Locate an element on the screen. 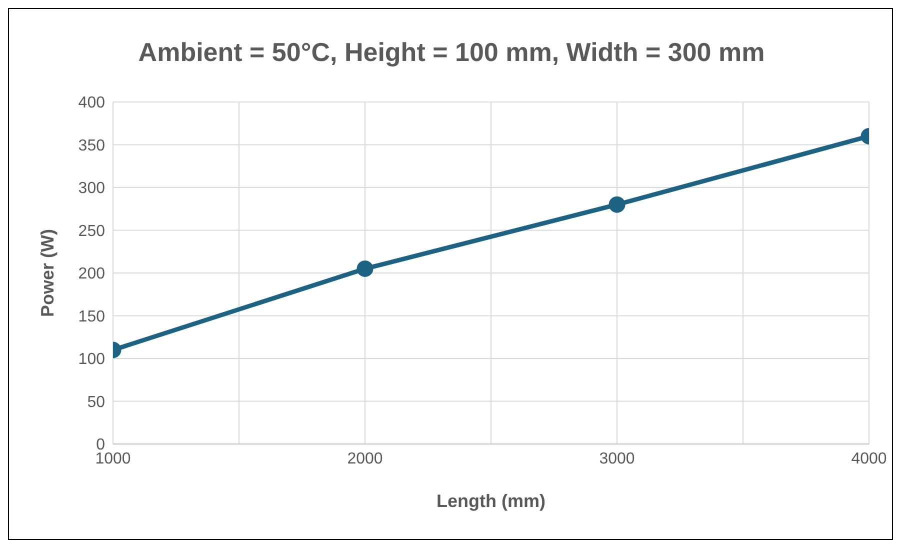  y-tick-label: 300 is located at coordinates (92, 189).